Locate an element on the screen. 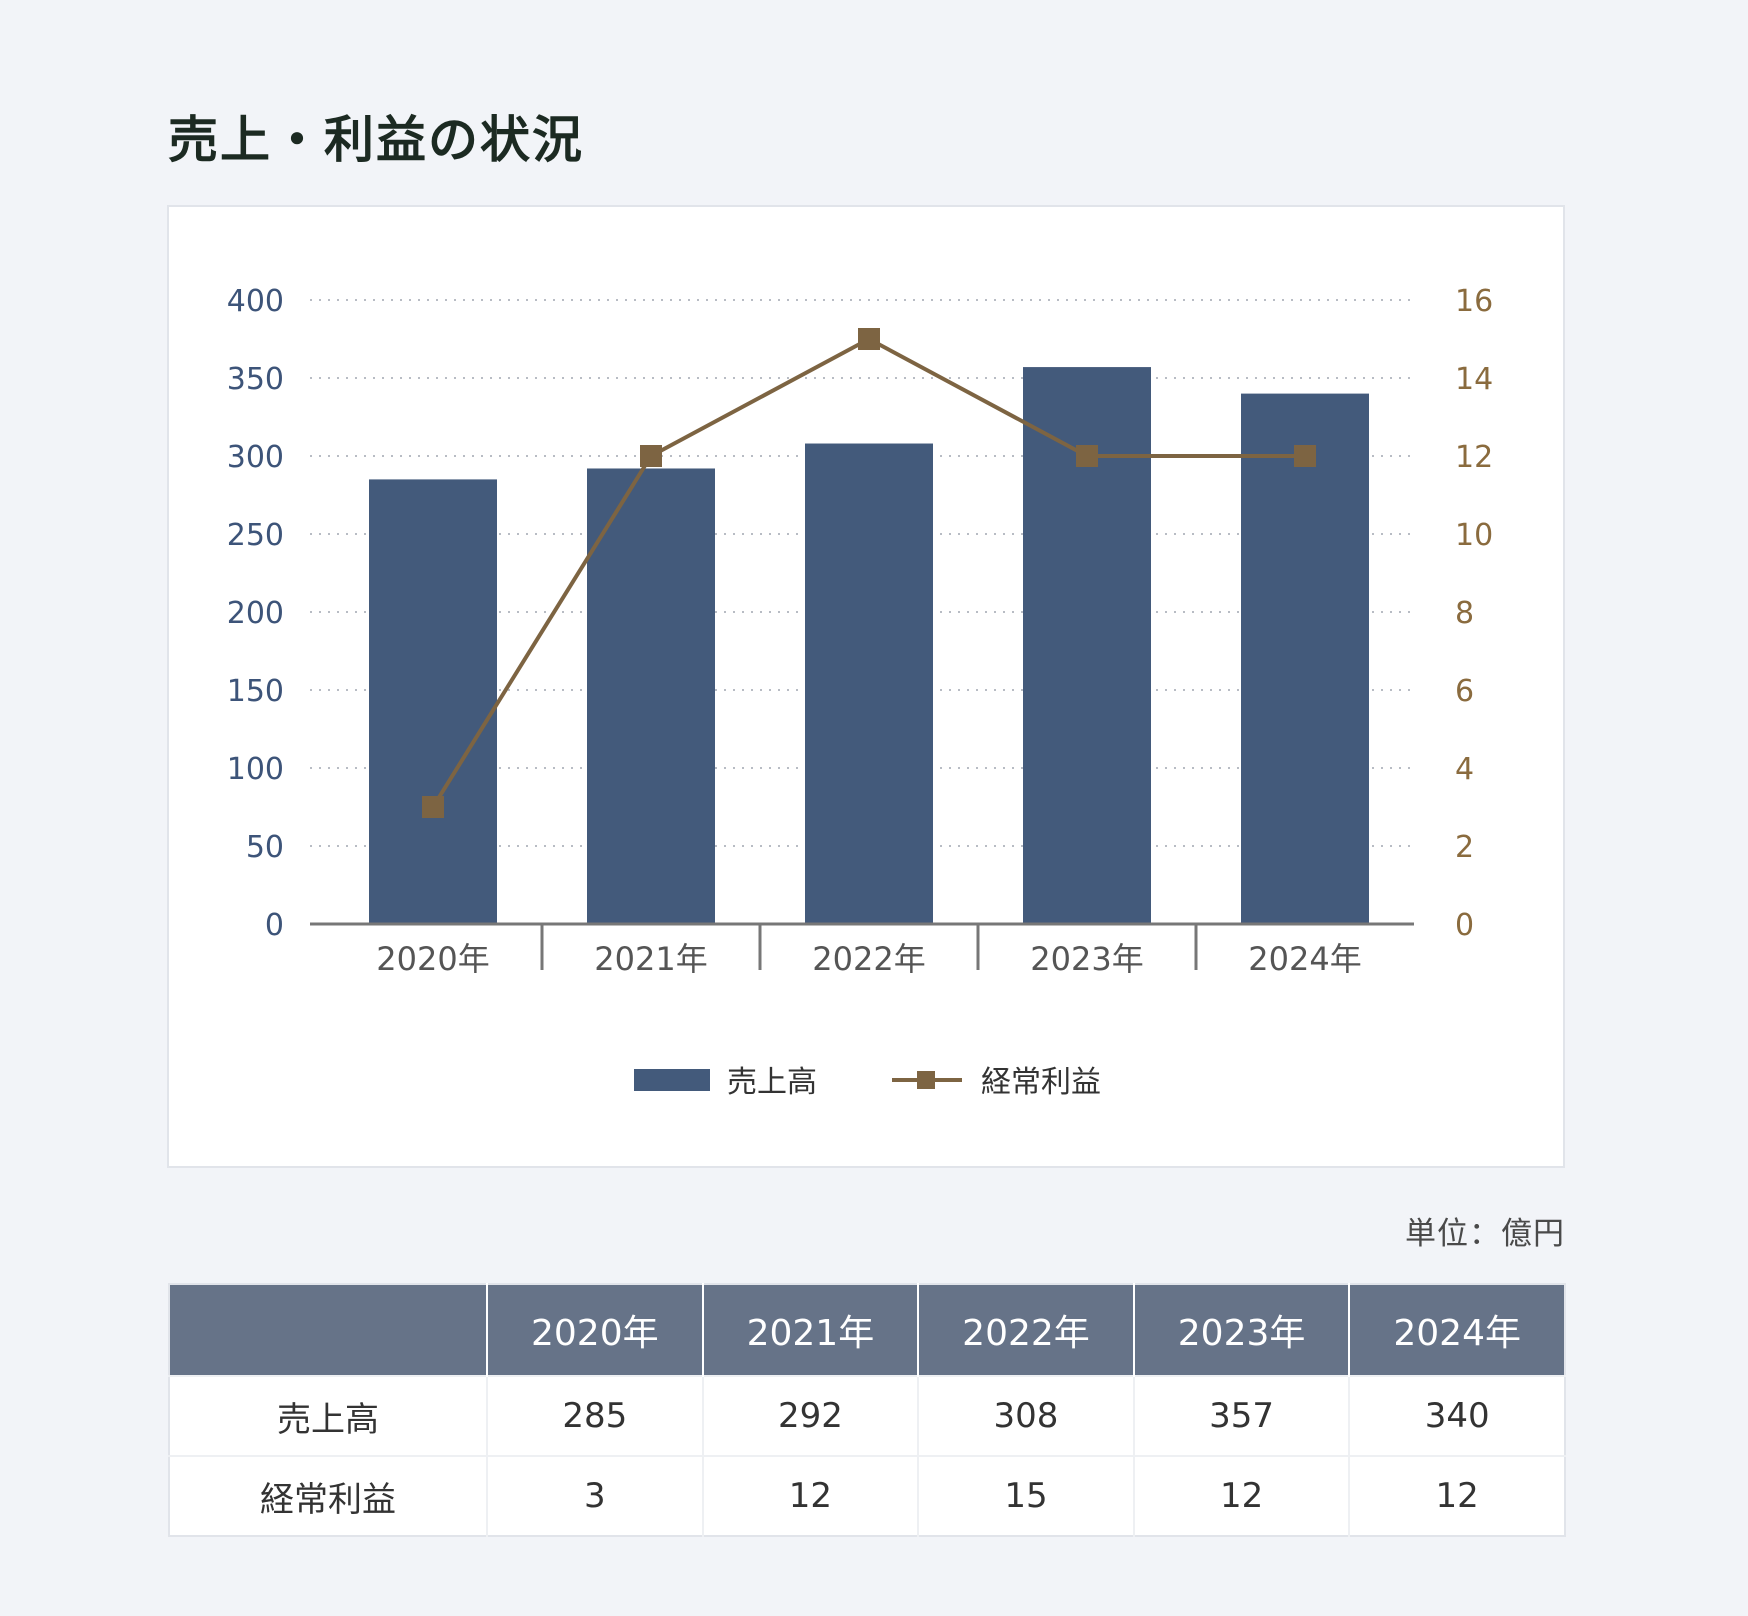 Image resolution: width=1748 pixels, height=1616 pixels. profit-marker-2024年 is located at coordinates (1305, 456).